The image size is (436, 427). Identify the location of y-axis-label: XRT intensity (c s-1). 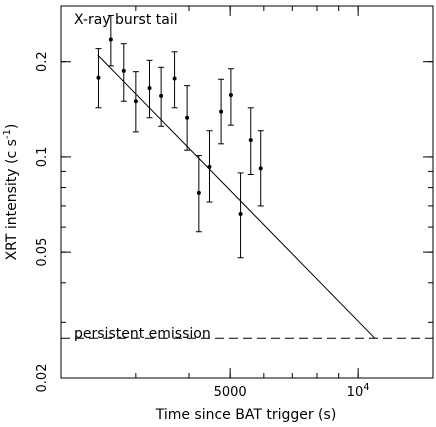
(11, 192).